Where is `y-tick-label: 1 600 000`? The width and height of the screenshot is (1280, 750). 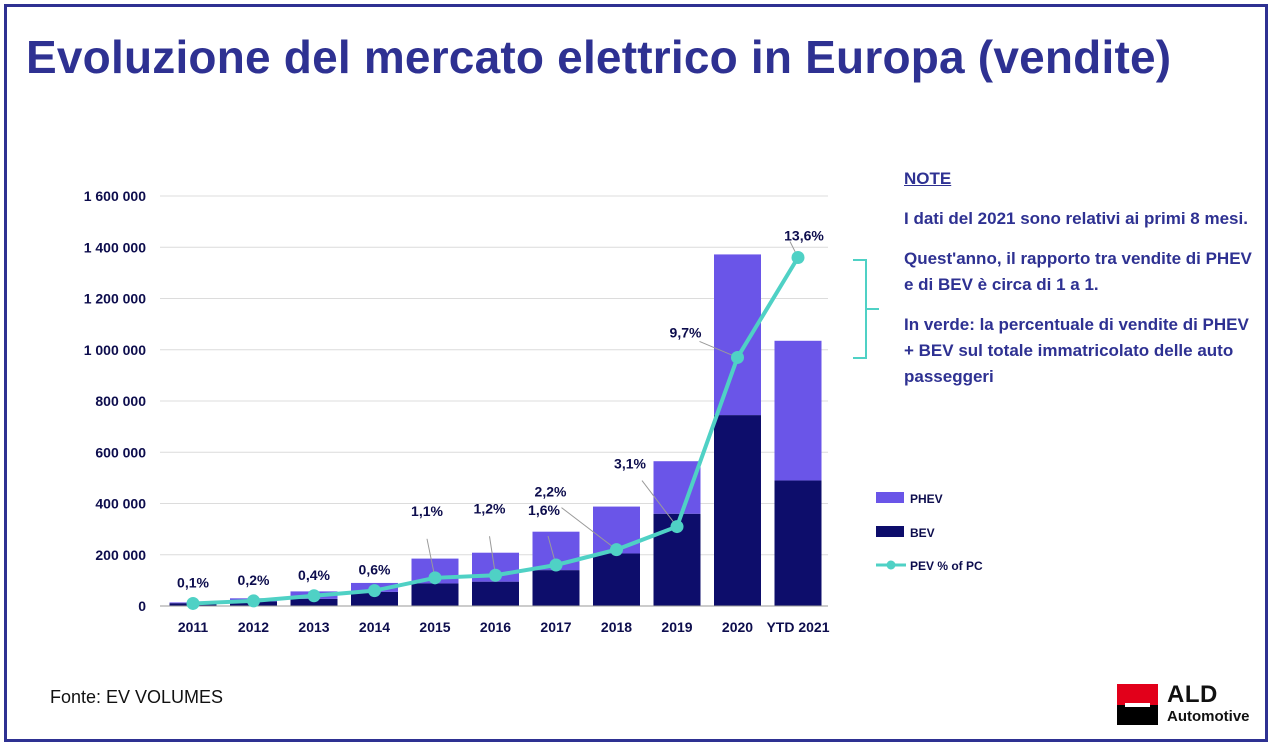
y-tick-label: 1 600 000 is located at coordinates (115, 196).